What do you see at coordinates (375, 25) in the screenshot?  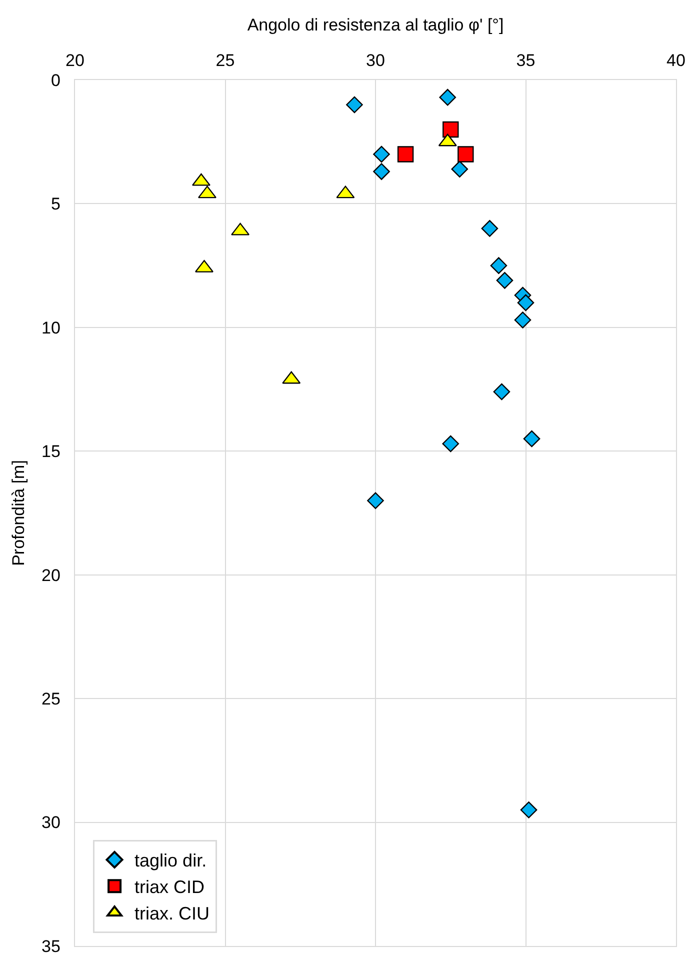 I see `x-axis-title: Angolo di resistenza al taglio φ' [°]` at bounding box center [375, 25].